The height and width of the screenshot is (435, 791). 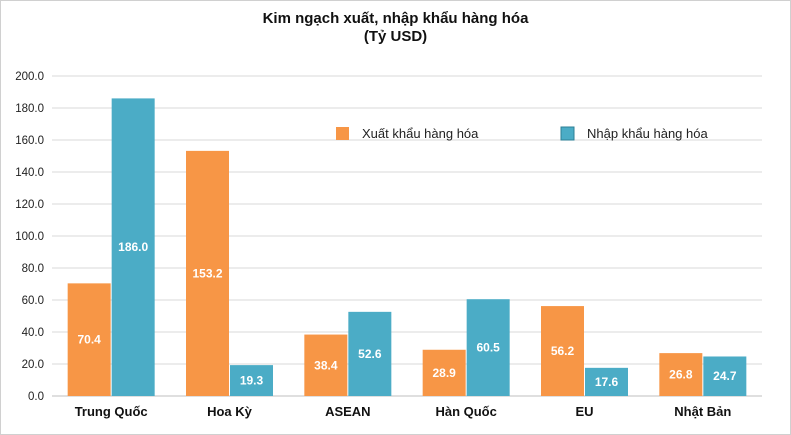 I want to click on y-tick-label: 20.0, so click(x=33, y=365).